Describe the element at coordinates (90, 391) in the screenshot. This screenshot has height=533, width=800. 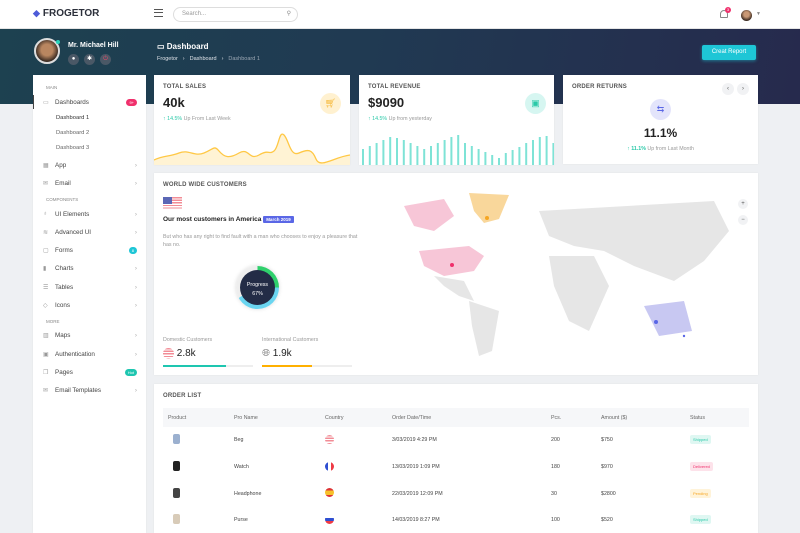
I see `sidebar-item-email-templates: ✉ Email Templates ›` at that location.